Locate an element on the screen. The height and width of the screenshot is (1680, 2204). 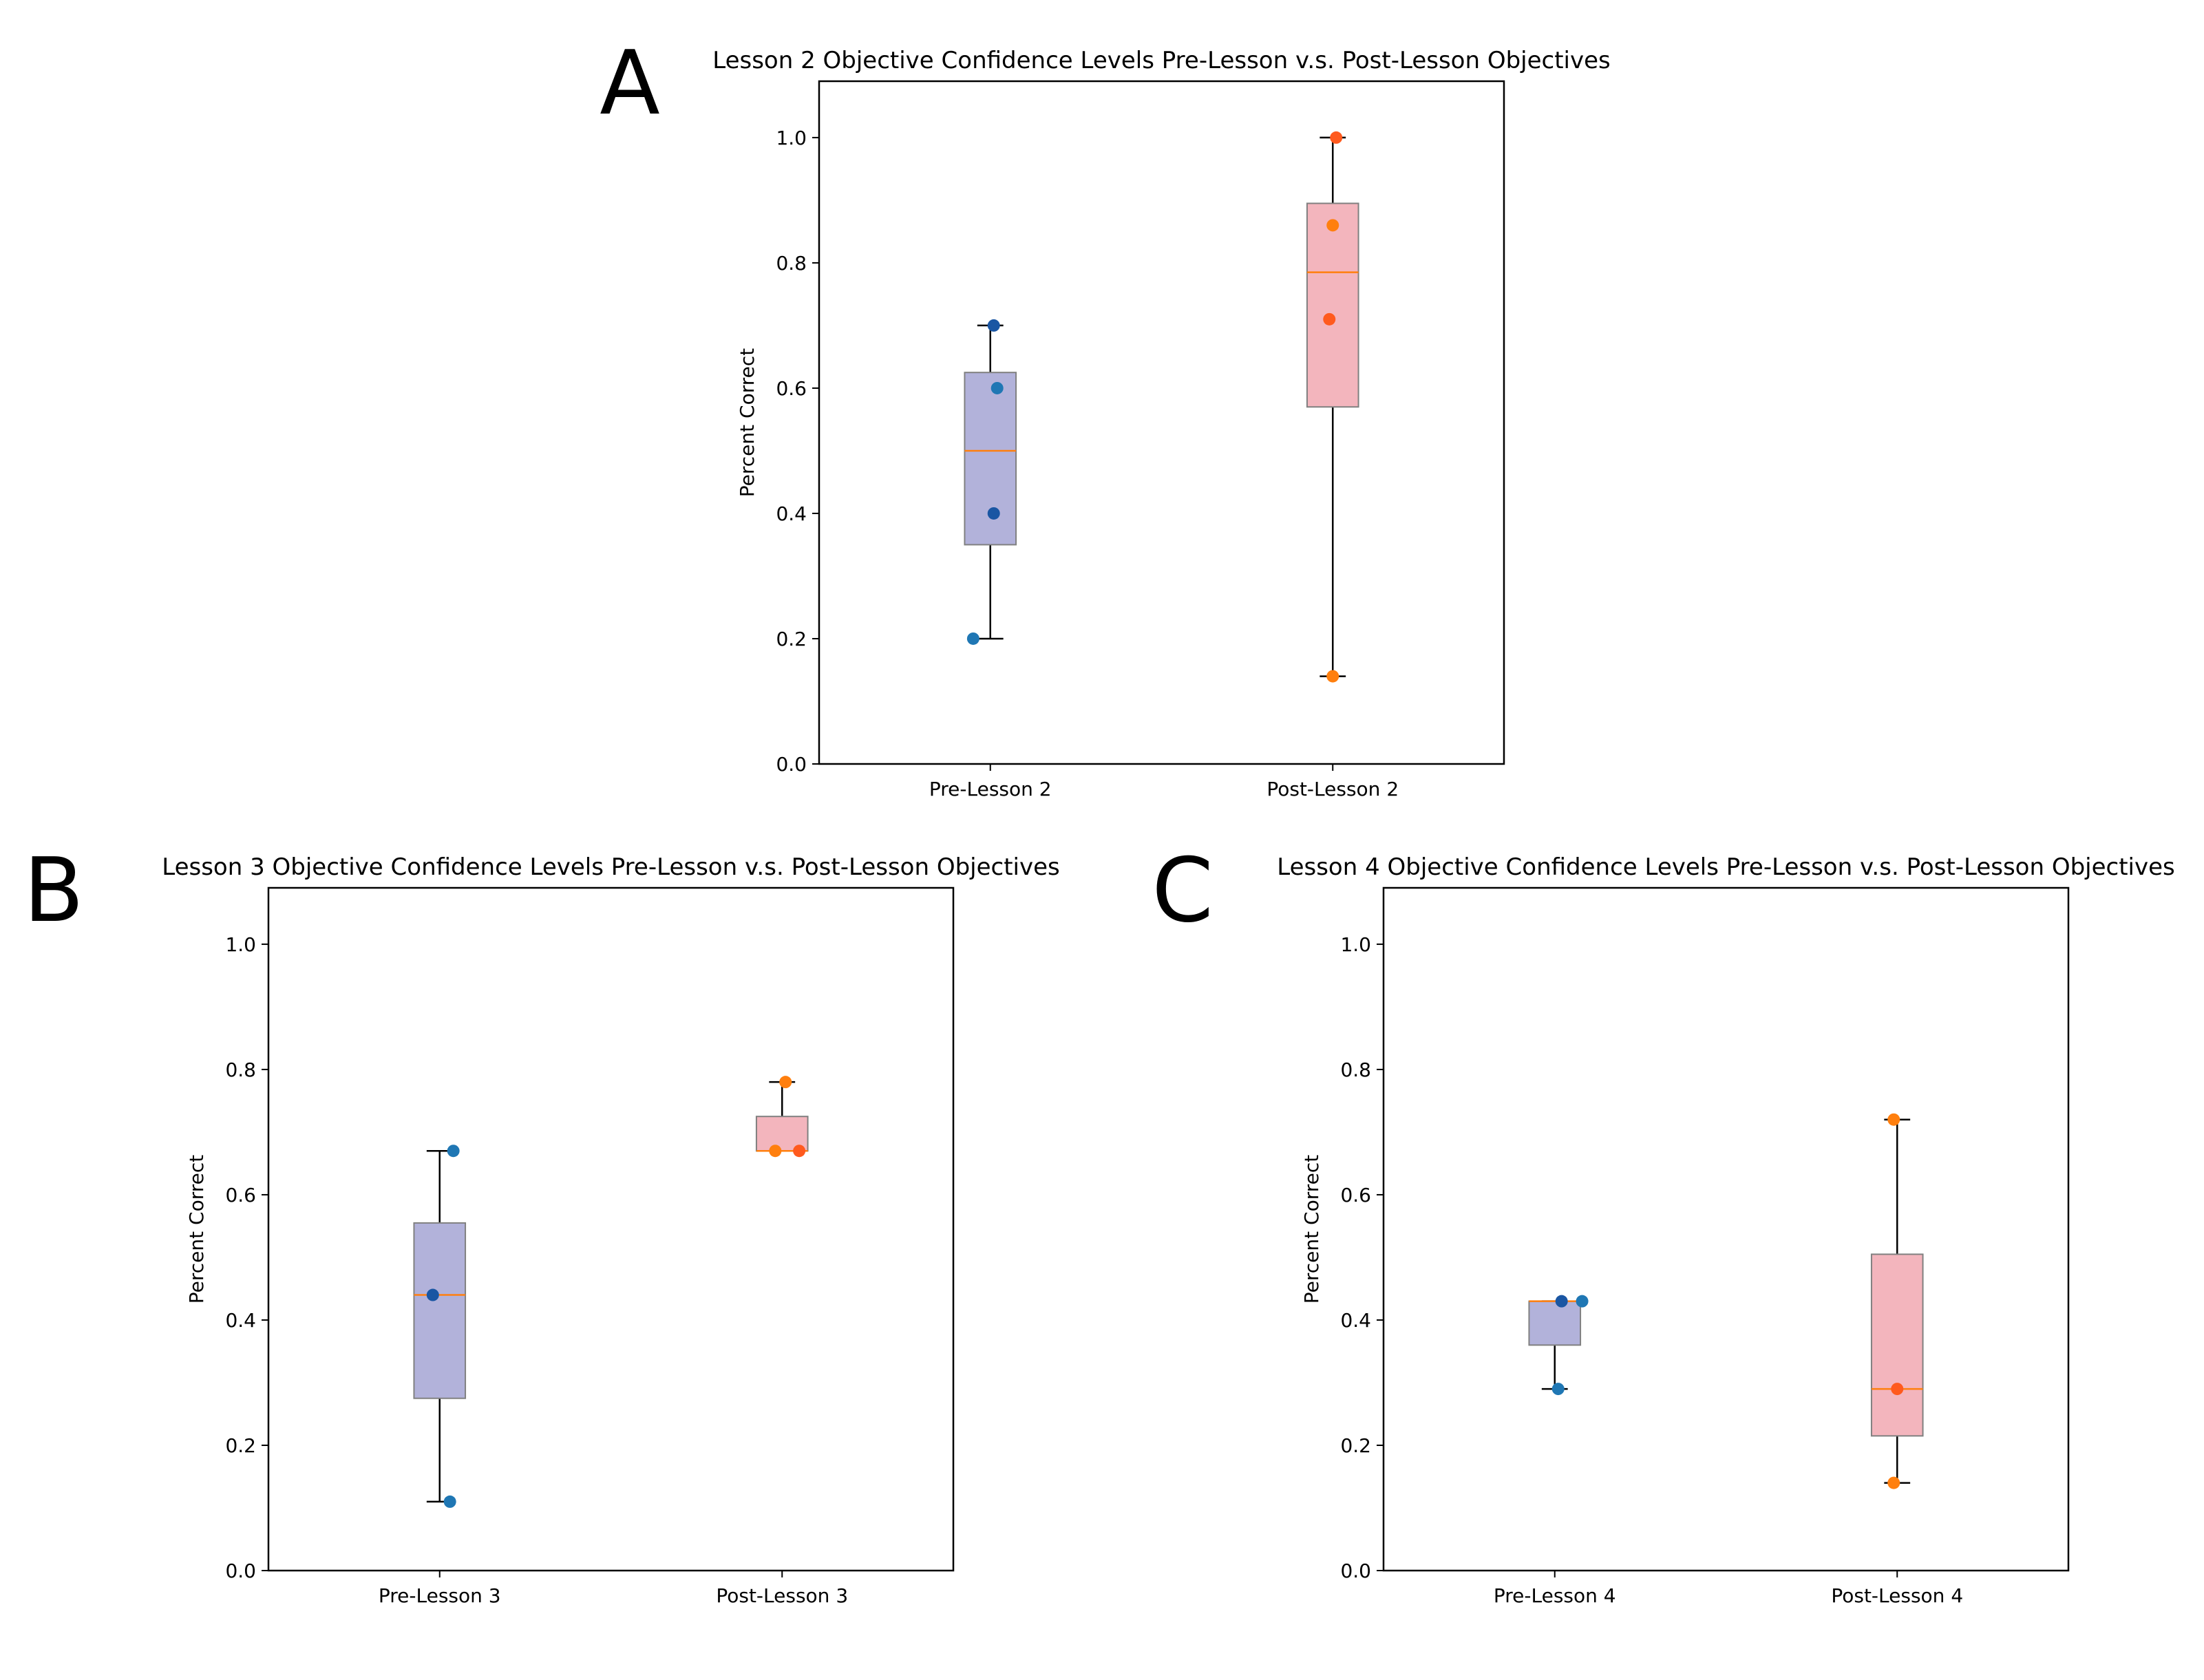
x-tick-label: Post-Lesson 2 is located at coordinates (1333, 789).